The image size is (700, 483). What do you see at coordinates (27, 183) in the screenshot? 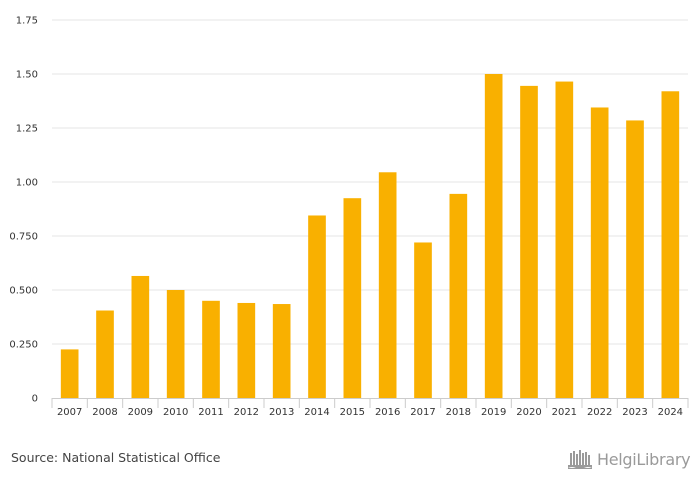
I see `y-tick-label: 1.00` at bounding box center [27, 183].